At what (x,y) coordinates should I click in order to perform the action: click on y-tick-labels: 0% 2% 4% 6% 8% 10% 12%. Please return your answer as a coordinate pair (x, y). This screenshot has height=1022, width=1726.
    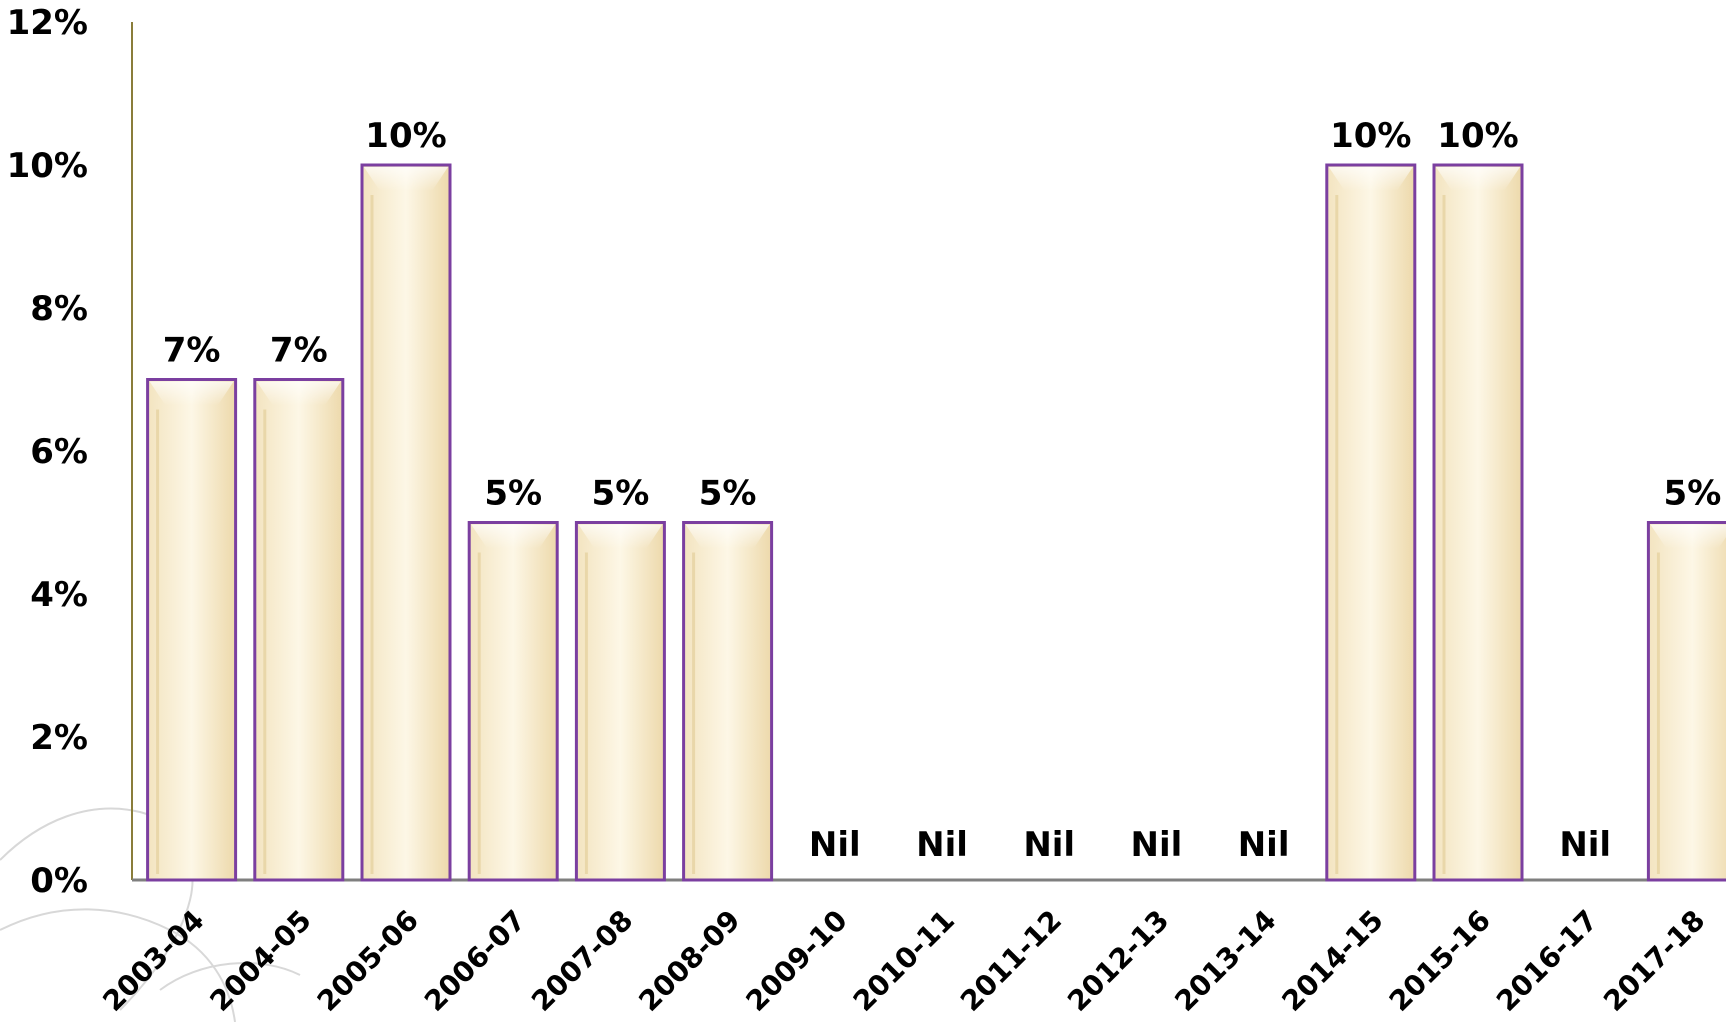
    Looking at the image, I should click on (47, 452).